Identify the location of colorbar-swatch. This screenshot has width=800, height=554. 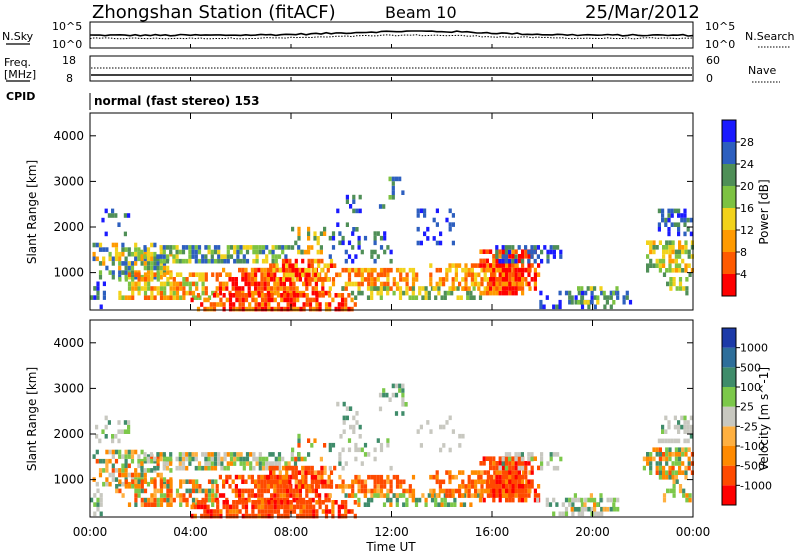
(729, 456).